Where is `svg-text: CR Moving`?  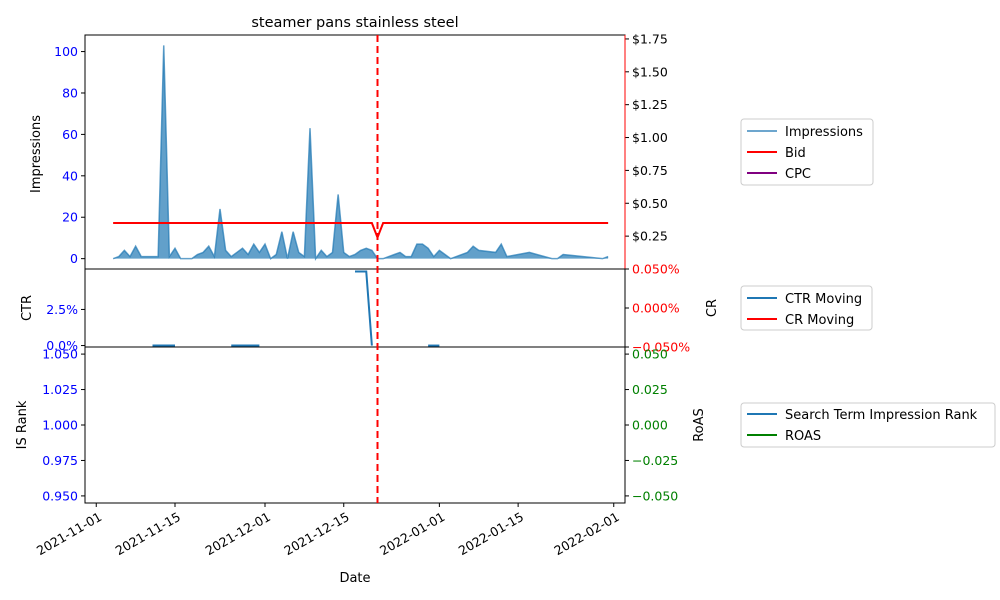
svg-text: CR Moving is located at coordinates (819, 320).